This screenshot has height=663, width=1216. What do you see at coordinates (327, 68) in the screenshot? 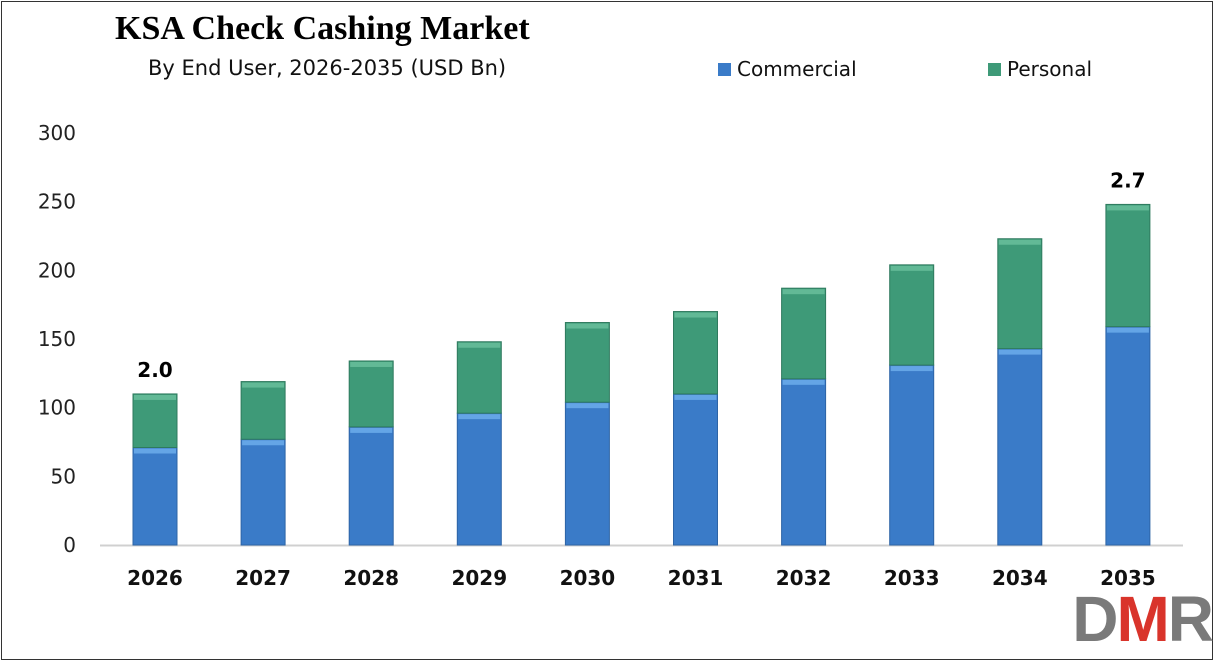
I see `chart-subtitle: By End User, 2026-2035 (USD Bn)` at bounding box center [327, 68].